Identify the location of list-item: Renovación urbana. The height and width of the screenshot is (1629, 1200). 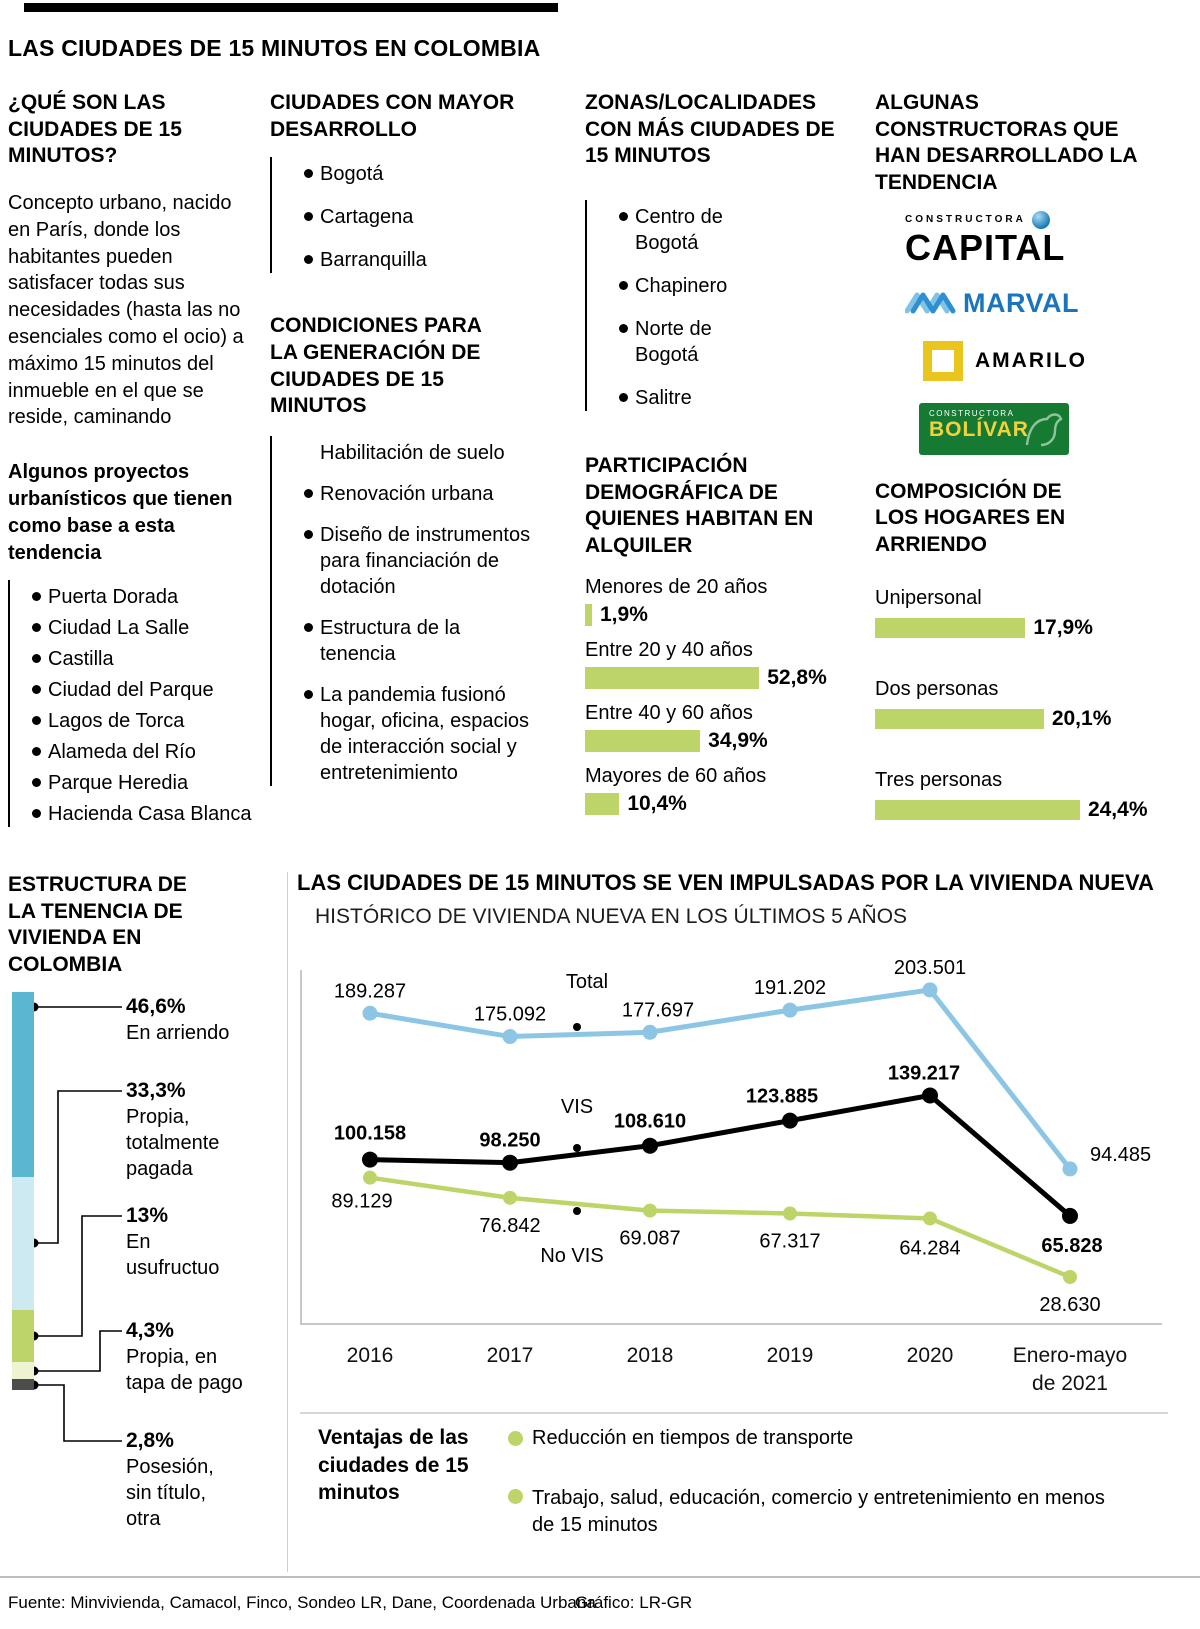
(415, 494).